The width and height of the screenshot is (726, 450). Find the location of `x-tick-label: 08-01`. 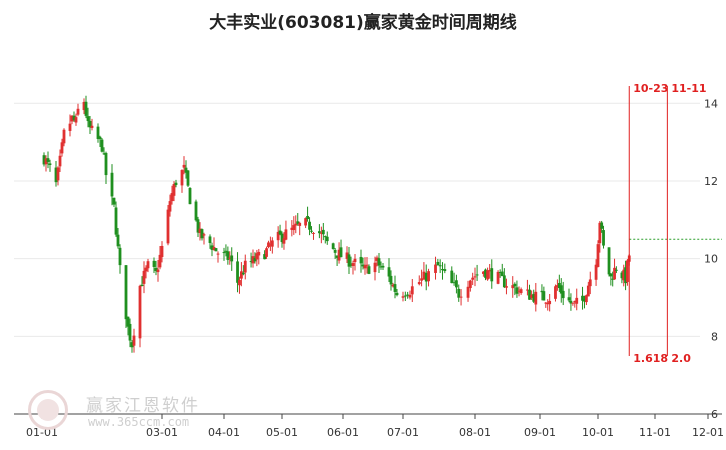

x-tick-label: 08-01 is located at coordinates (475, 432).